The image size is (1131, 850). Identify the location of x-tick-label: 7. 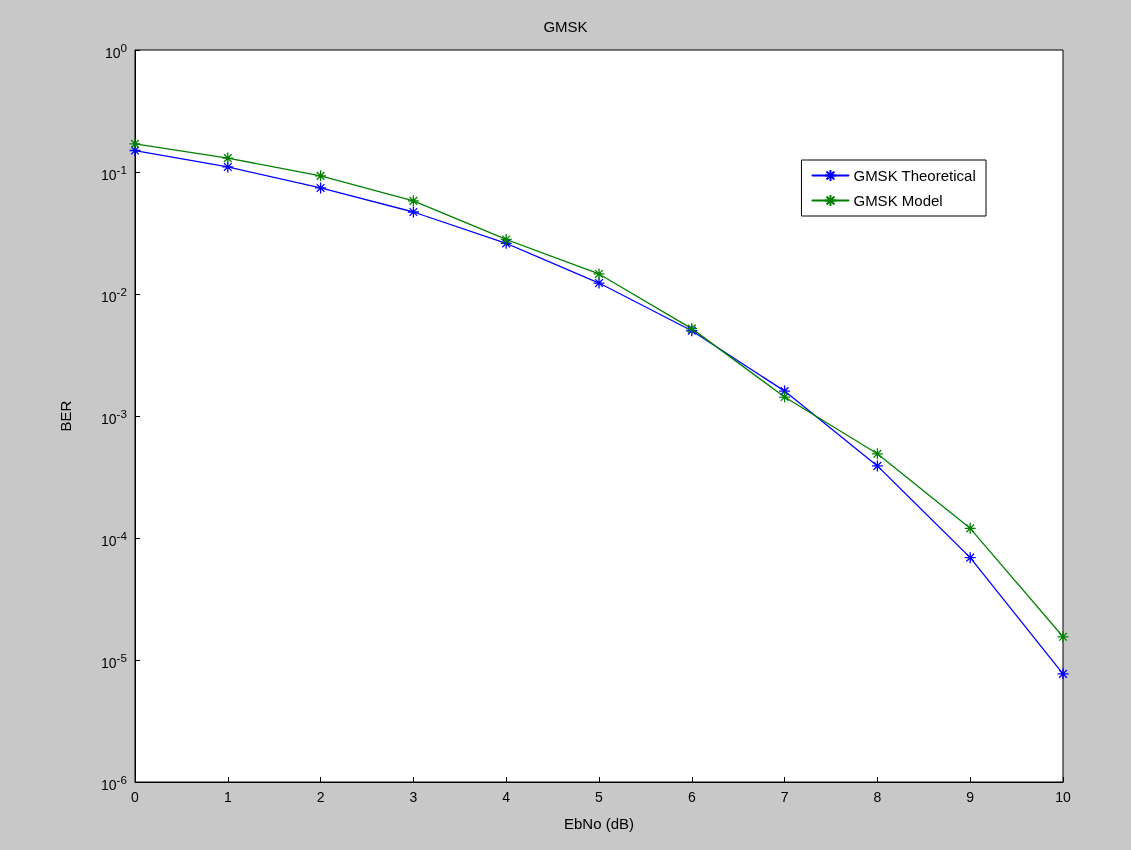
(784, 797).